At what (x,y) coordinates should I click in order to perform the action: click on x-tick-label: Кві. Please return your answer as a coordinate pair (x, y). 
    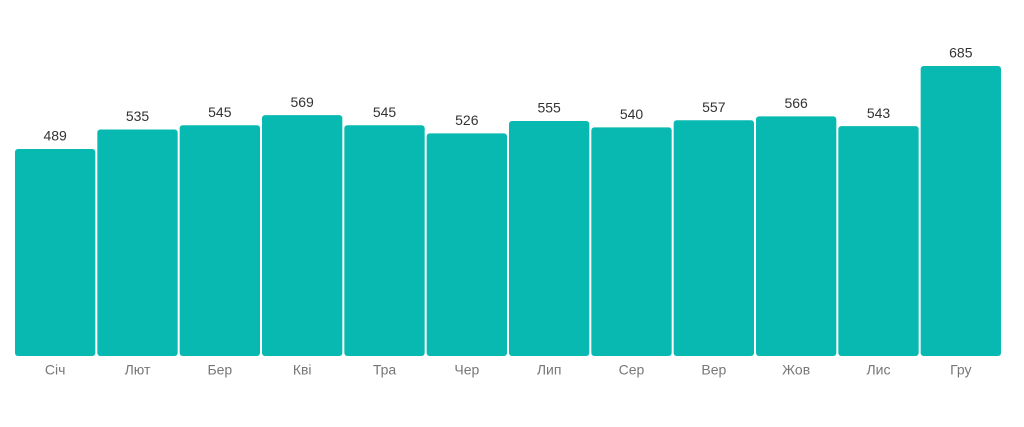
    Looking at the image, I should click on (302, 370).